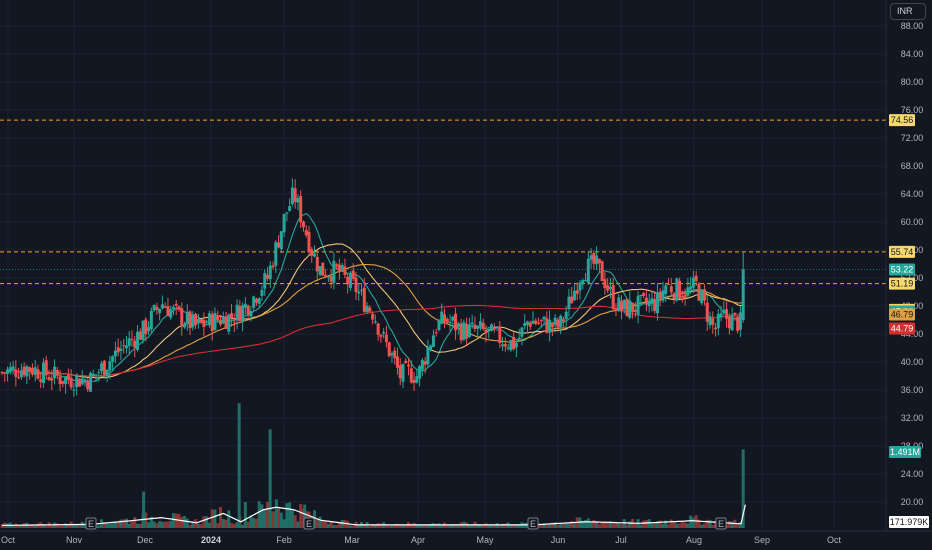 Image resolution: width=932 pixels, height=550 pixels. Describe the element at coordinates (912, 26) in the screenshot. I see `price-tick-label: 88.00` at that location.